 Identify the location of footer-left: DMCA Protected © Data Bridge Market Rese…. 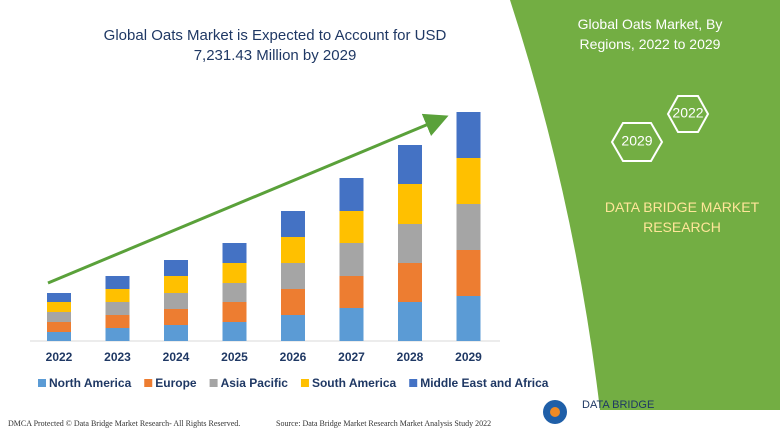
(124, 423).